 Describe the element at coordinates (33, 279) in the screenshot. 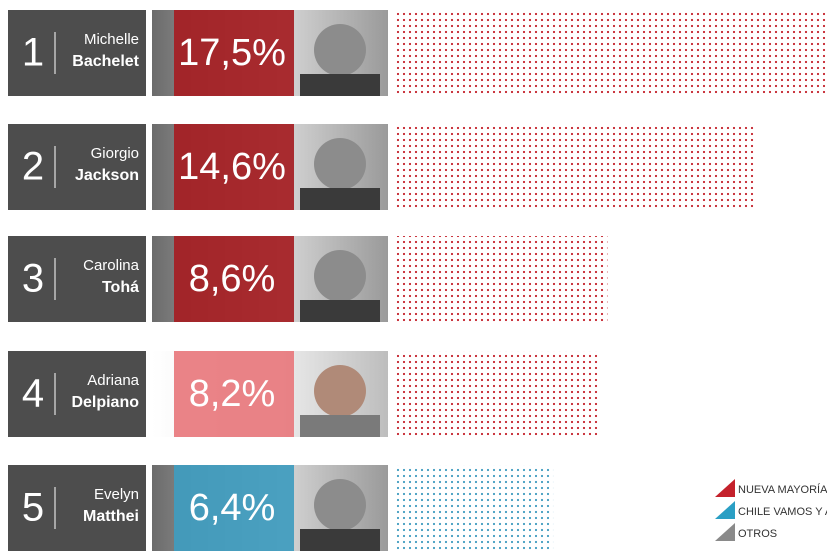

I see `rank: 3` at that location.